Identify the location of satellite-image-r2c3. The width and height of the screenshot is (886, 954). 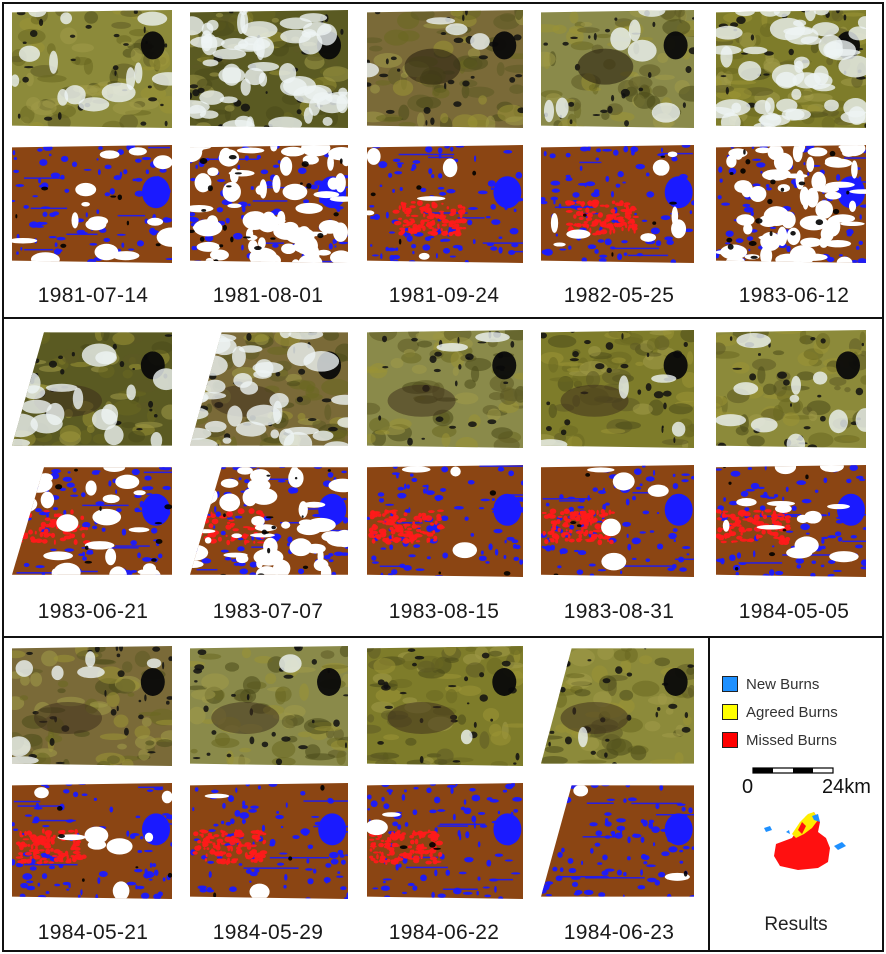
(445, 389).